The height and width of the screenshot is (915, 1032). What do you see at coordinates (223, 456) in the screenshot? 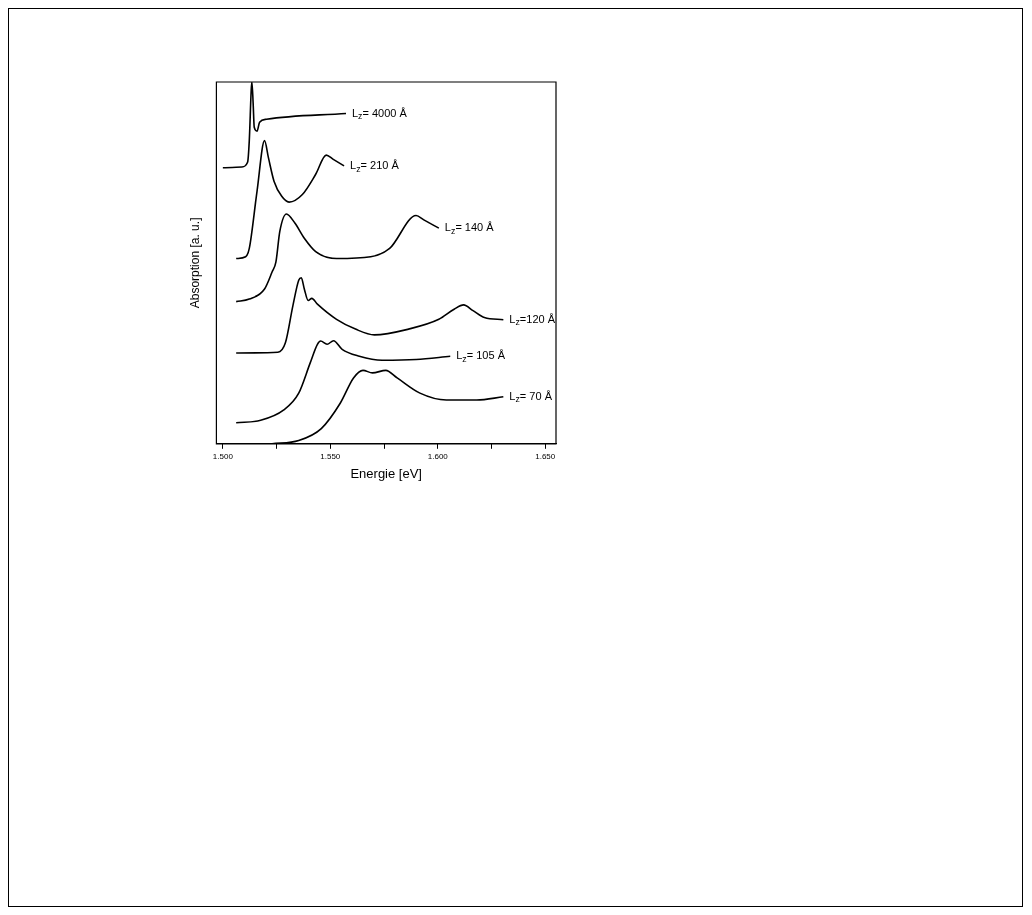
I see `x-tick-label: 1.500` at bounding box center [223, 456].